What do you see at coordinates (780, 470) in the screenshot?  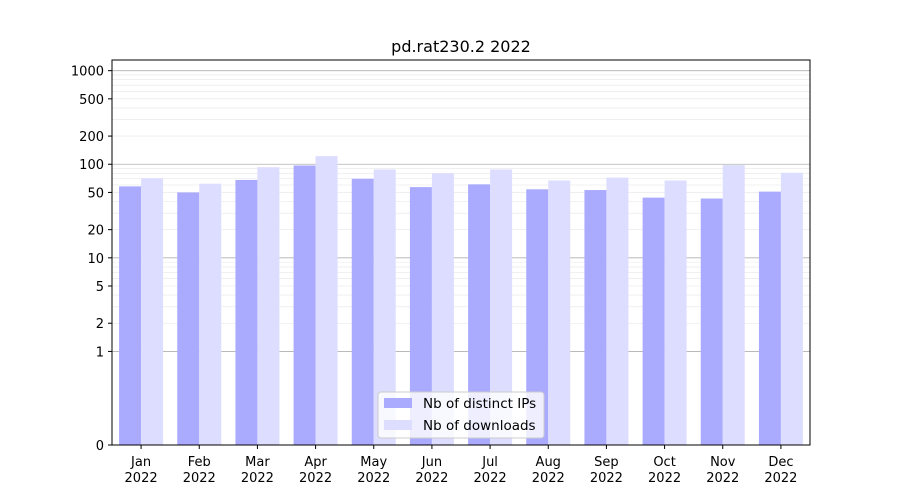 I see `x-tick-label: Dec 2022` at bounding box center [780, 470].